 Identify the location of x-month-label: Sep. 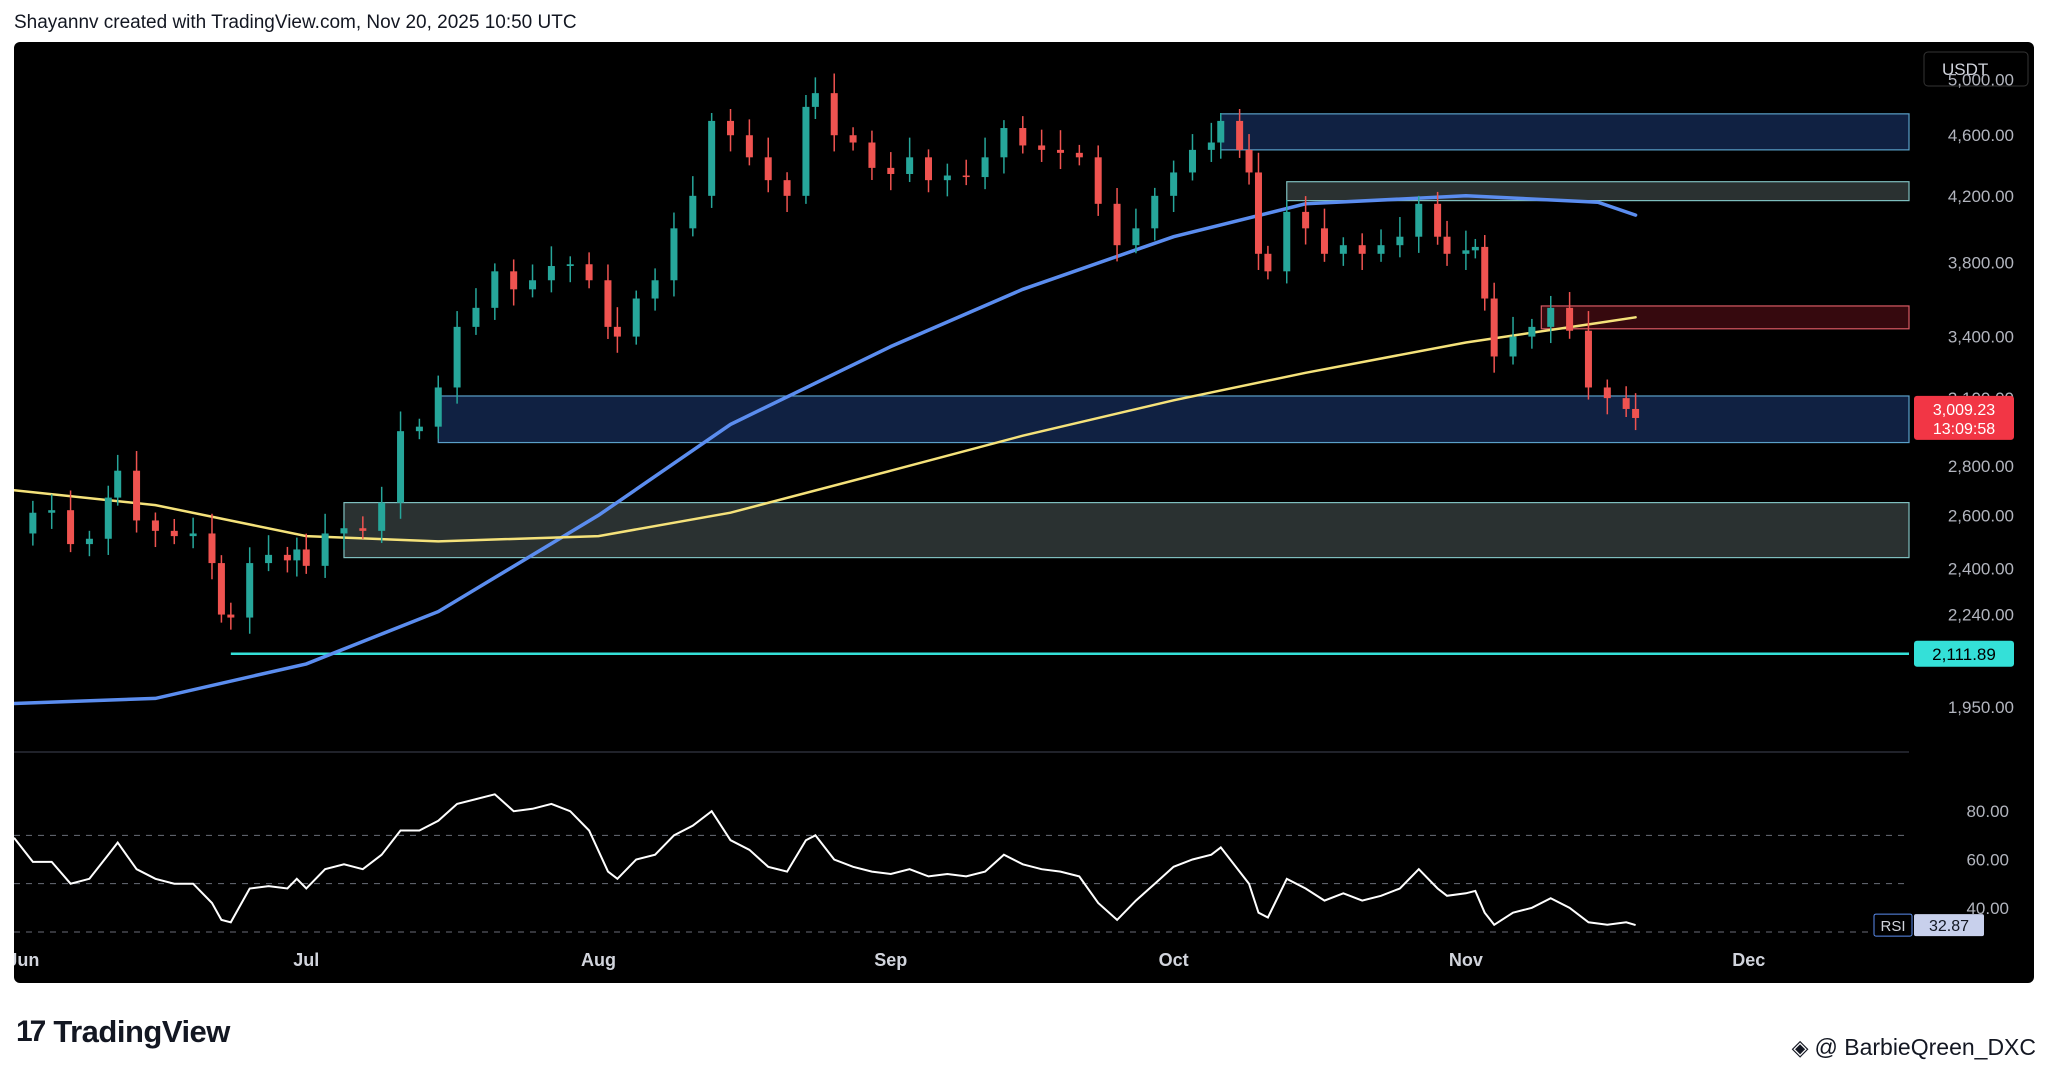
(890, 960).